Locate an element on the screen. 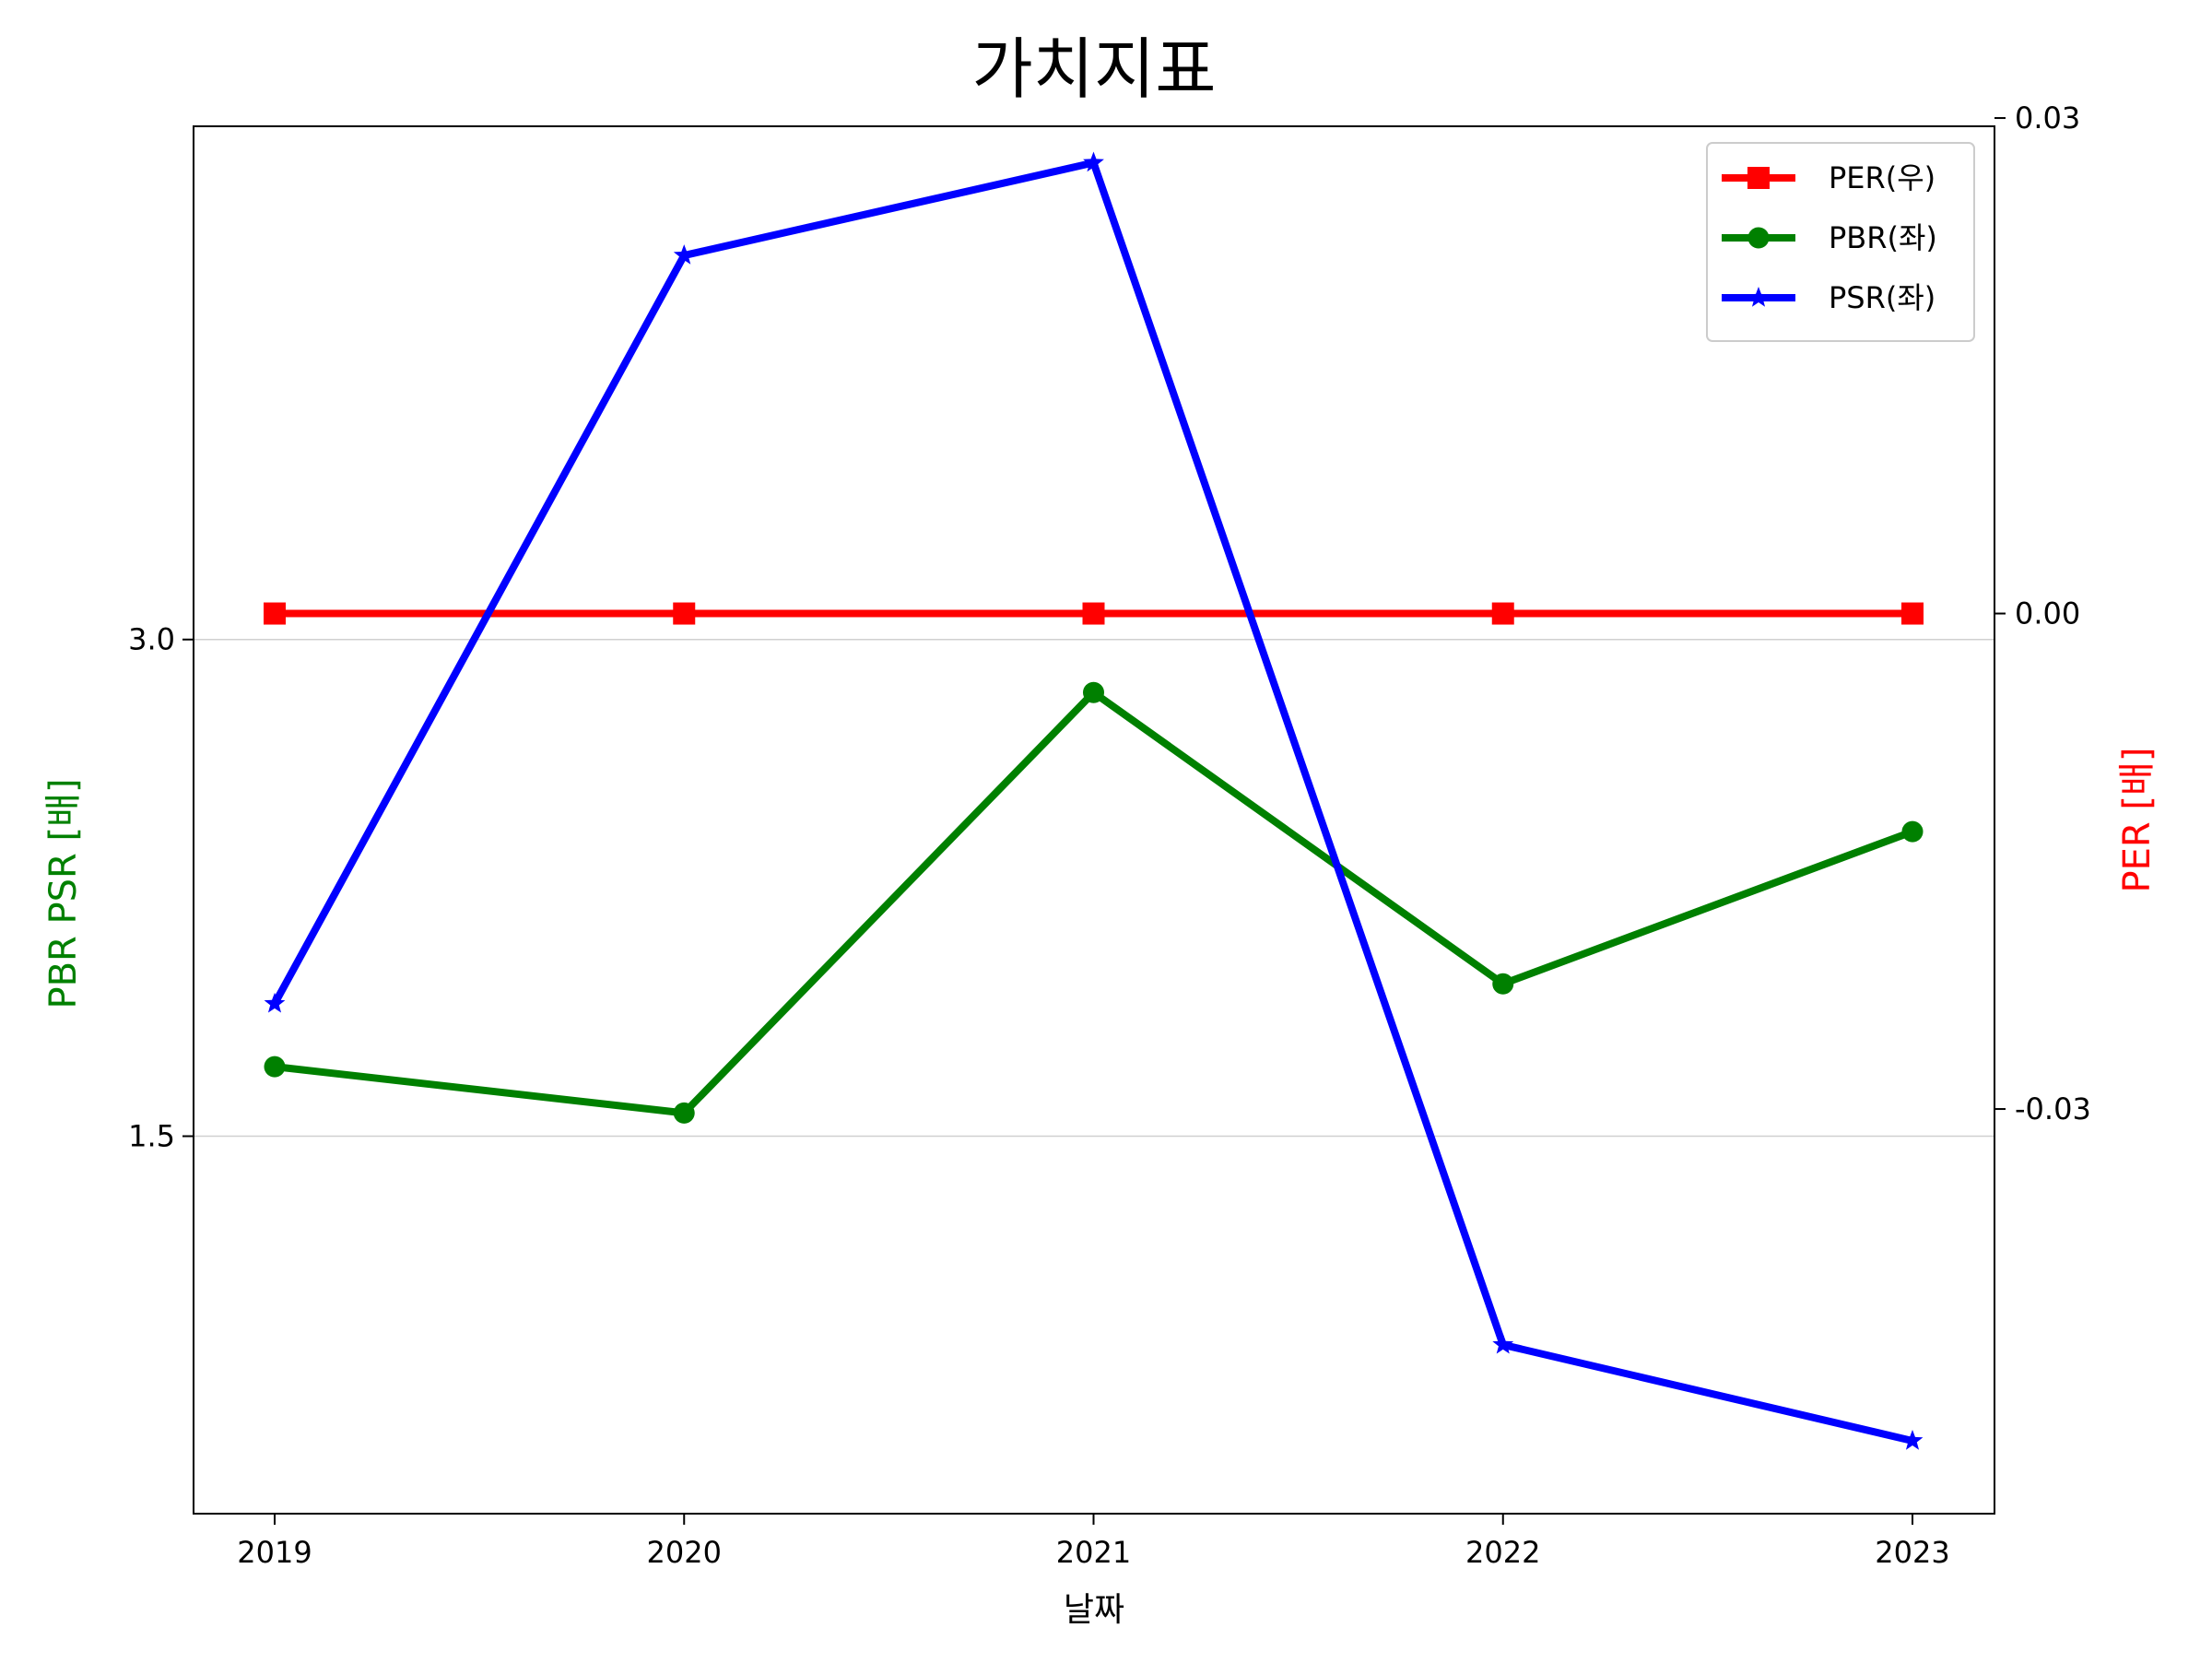 This screenshot has width=2212, height=1663. x-tick-label: 2019 is located at coordinates (274, 1552).